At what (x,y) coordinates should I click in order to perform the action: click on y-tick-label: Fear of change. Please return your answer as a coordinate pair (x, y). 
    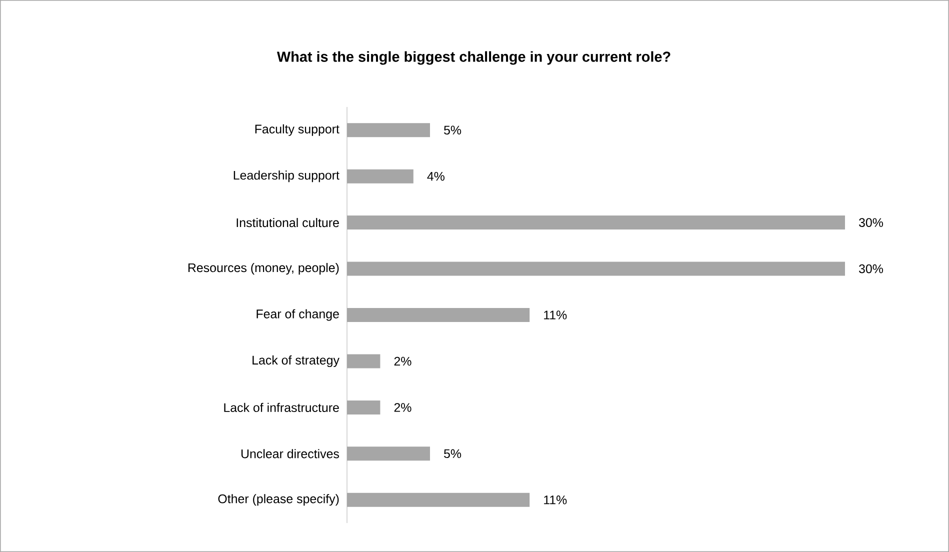
    Looking at the image, I should click on (297, 315).